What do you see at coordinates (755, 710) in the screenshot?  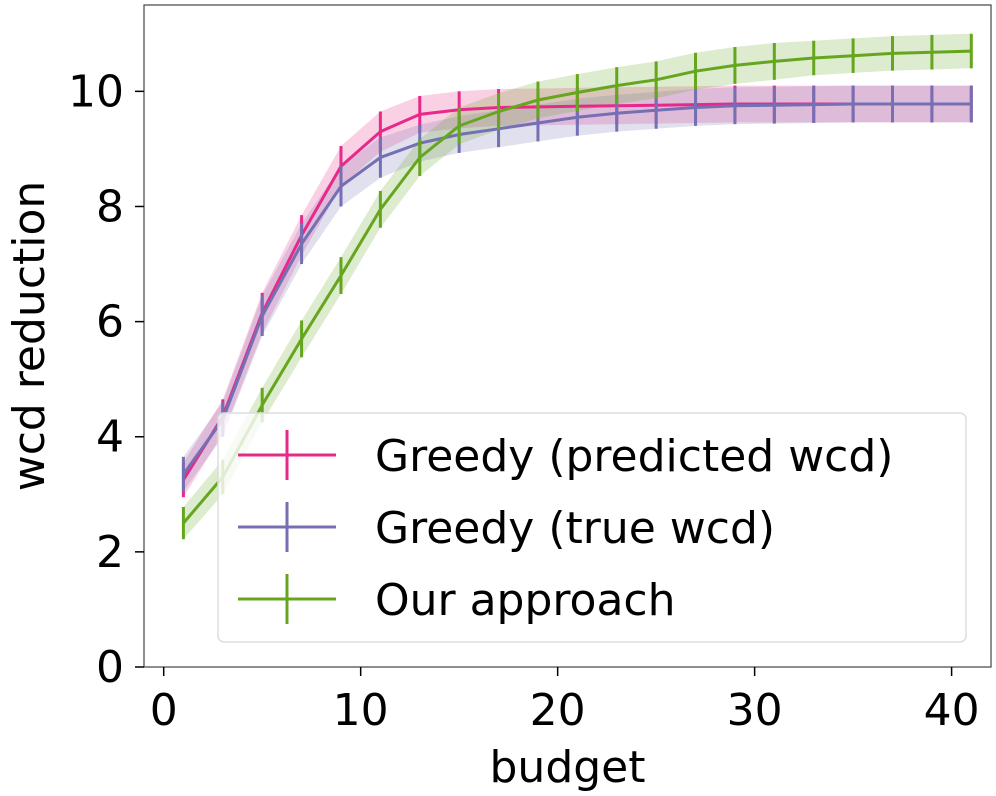 I see `x-tick-label: 30` at bounding box center [755, 710].